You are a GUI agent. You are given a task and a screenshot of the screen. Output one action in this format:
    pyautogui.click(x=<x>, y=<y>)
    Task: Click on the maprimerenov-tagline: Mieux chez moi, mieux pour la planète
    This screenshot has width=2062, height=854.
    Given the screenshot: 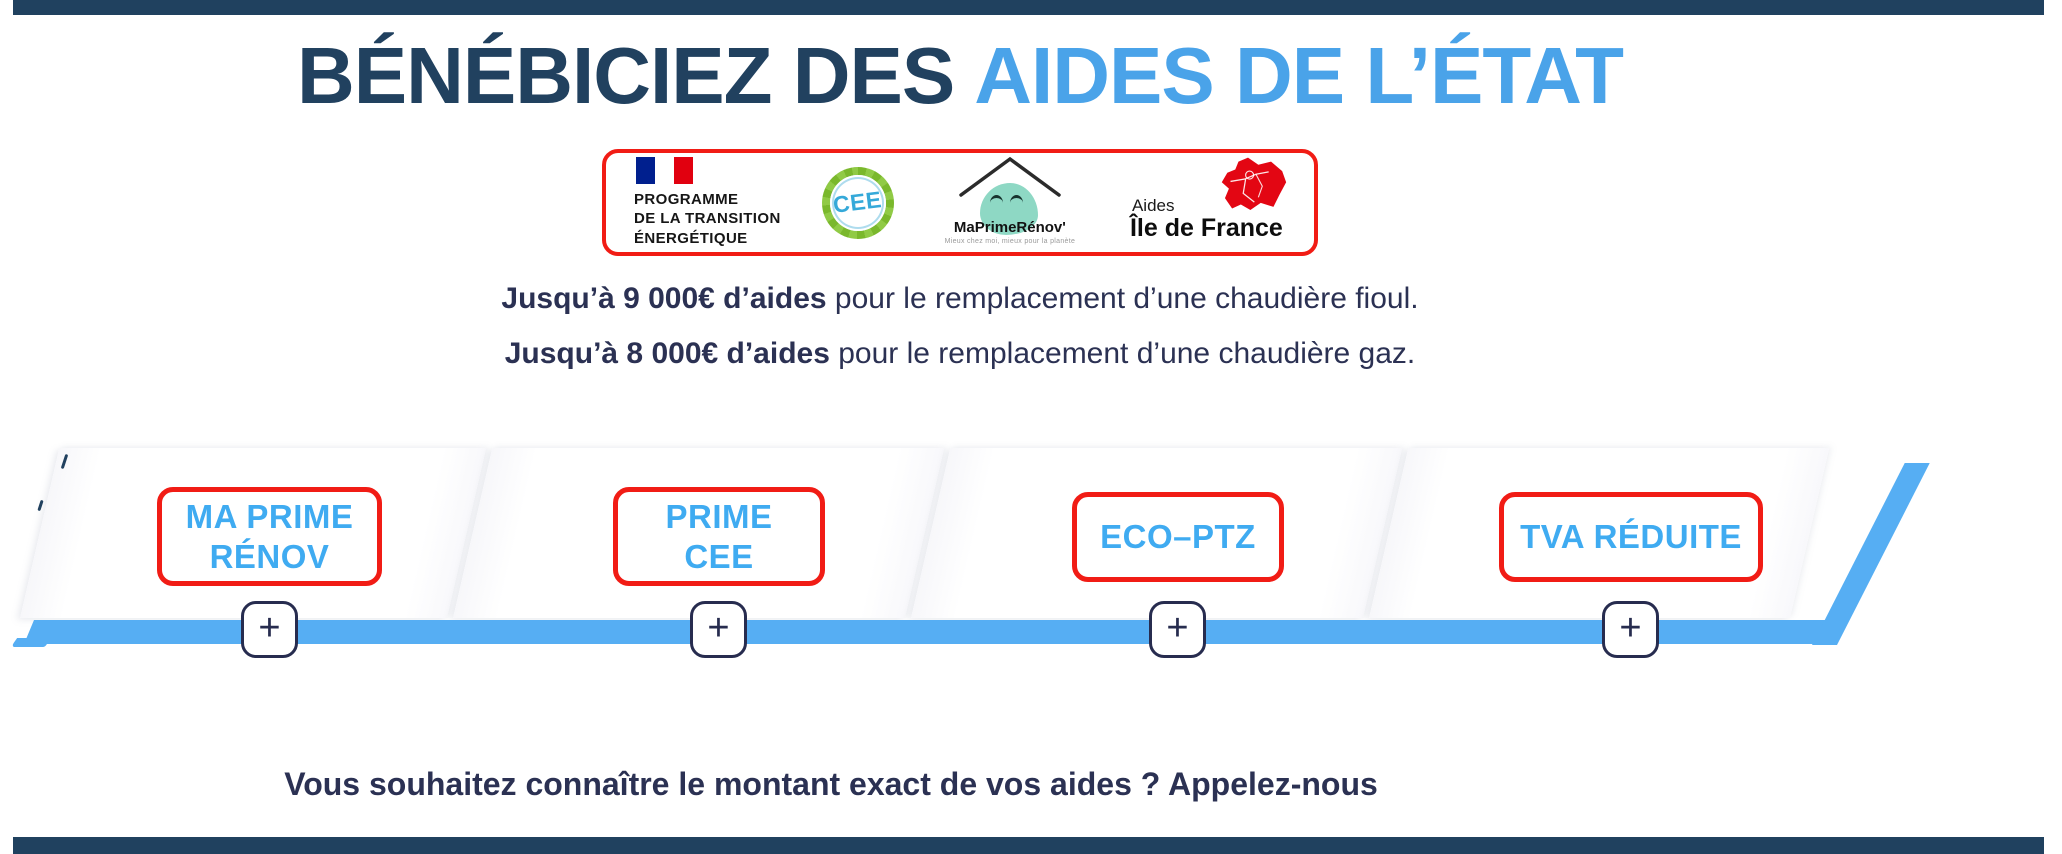 What is the action you would take?
    pyautogui.click(x=1010, y=241)
    